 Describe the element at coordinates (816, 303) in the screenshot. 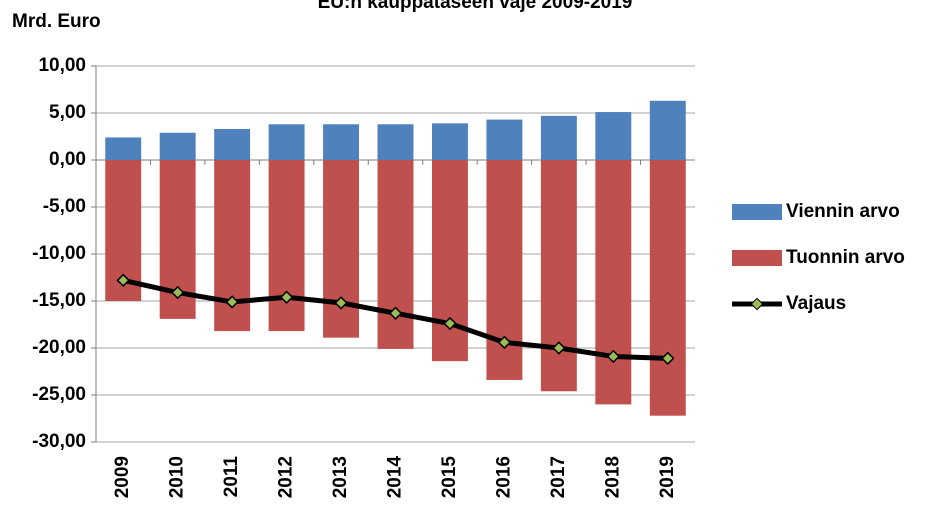

I see `legend-label: Vajaus` at that location.